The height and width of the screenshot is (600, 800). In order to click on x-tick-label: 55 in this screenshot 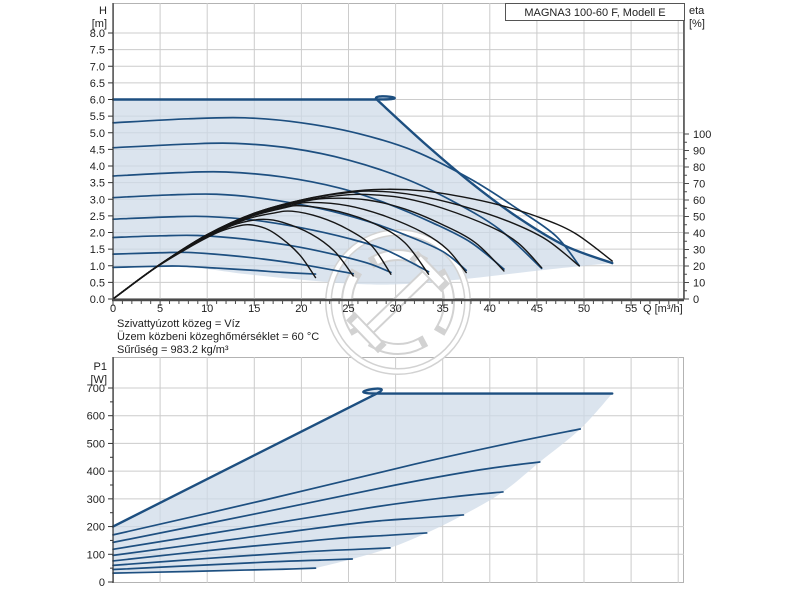, I will do `click(631, 309)`.